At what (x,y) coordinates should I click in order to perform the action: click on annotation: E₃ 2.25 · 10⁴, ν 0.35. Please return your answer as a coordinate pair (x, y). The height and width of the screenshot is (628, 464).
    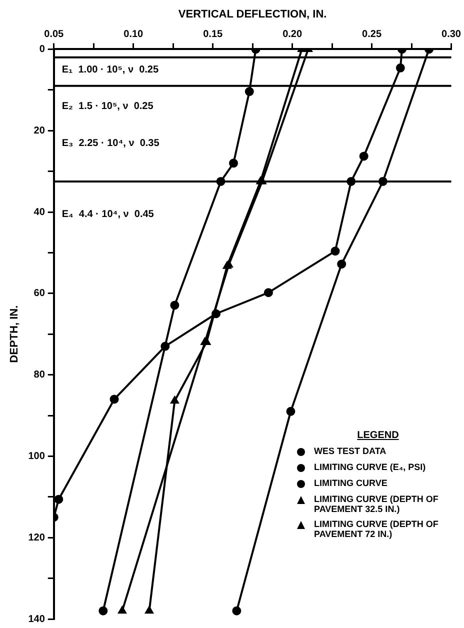
    Looking at the image, I should click on (111, 143).